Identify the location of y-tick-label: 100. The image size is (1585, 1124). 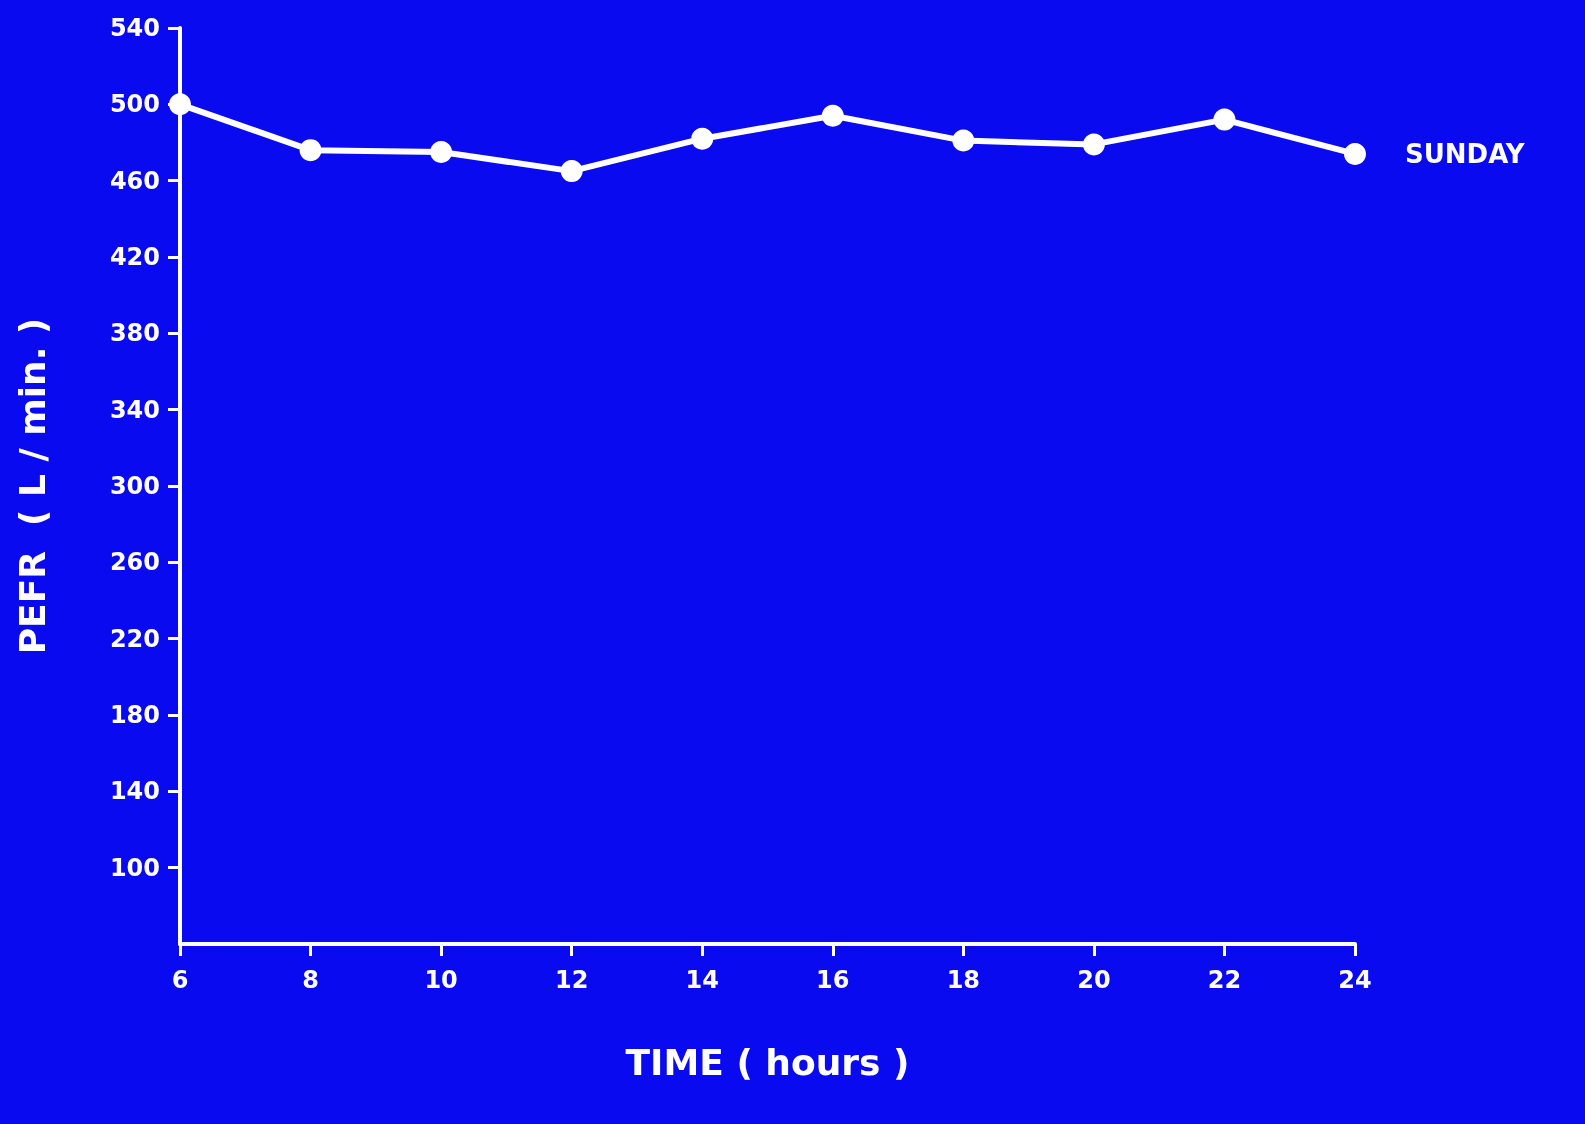
(134, 867).